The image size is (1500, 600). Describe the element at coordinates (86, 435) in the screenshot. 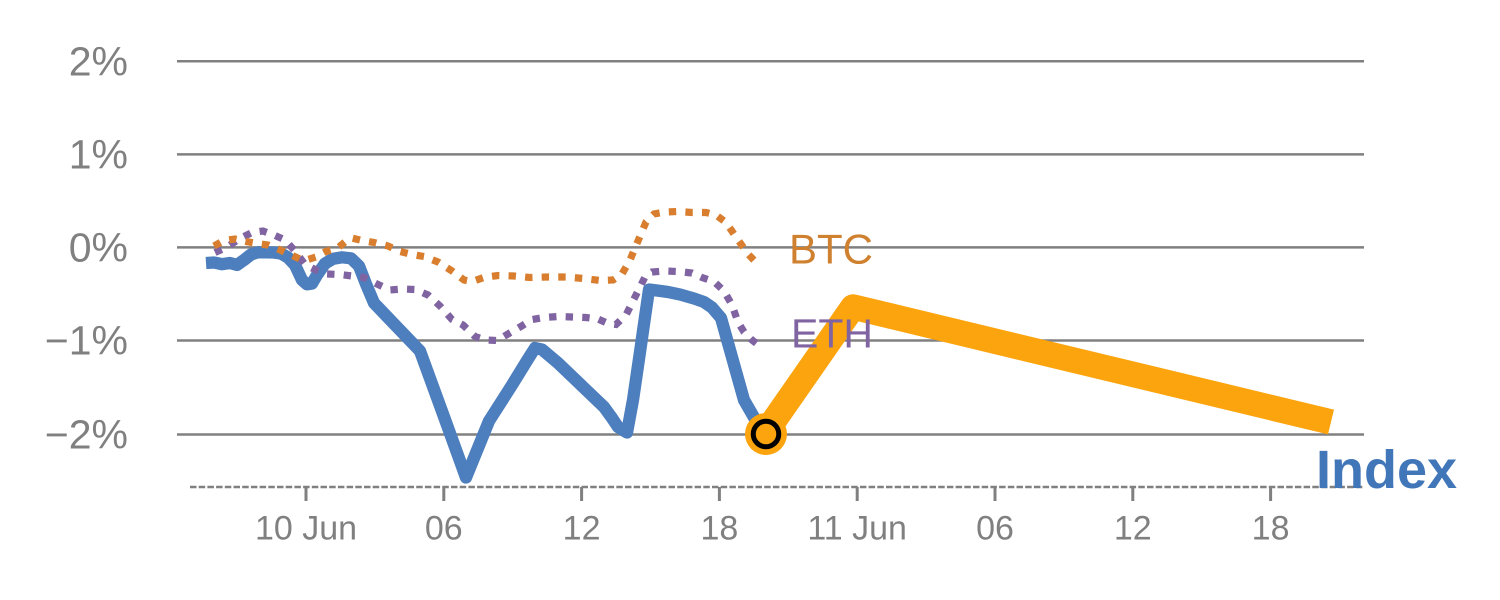

I see `svg-text: −2%` at that location.